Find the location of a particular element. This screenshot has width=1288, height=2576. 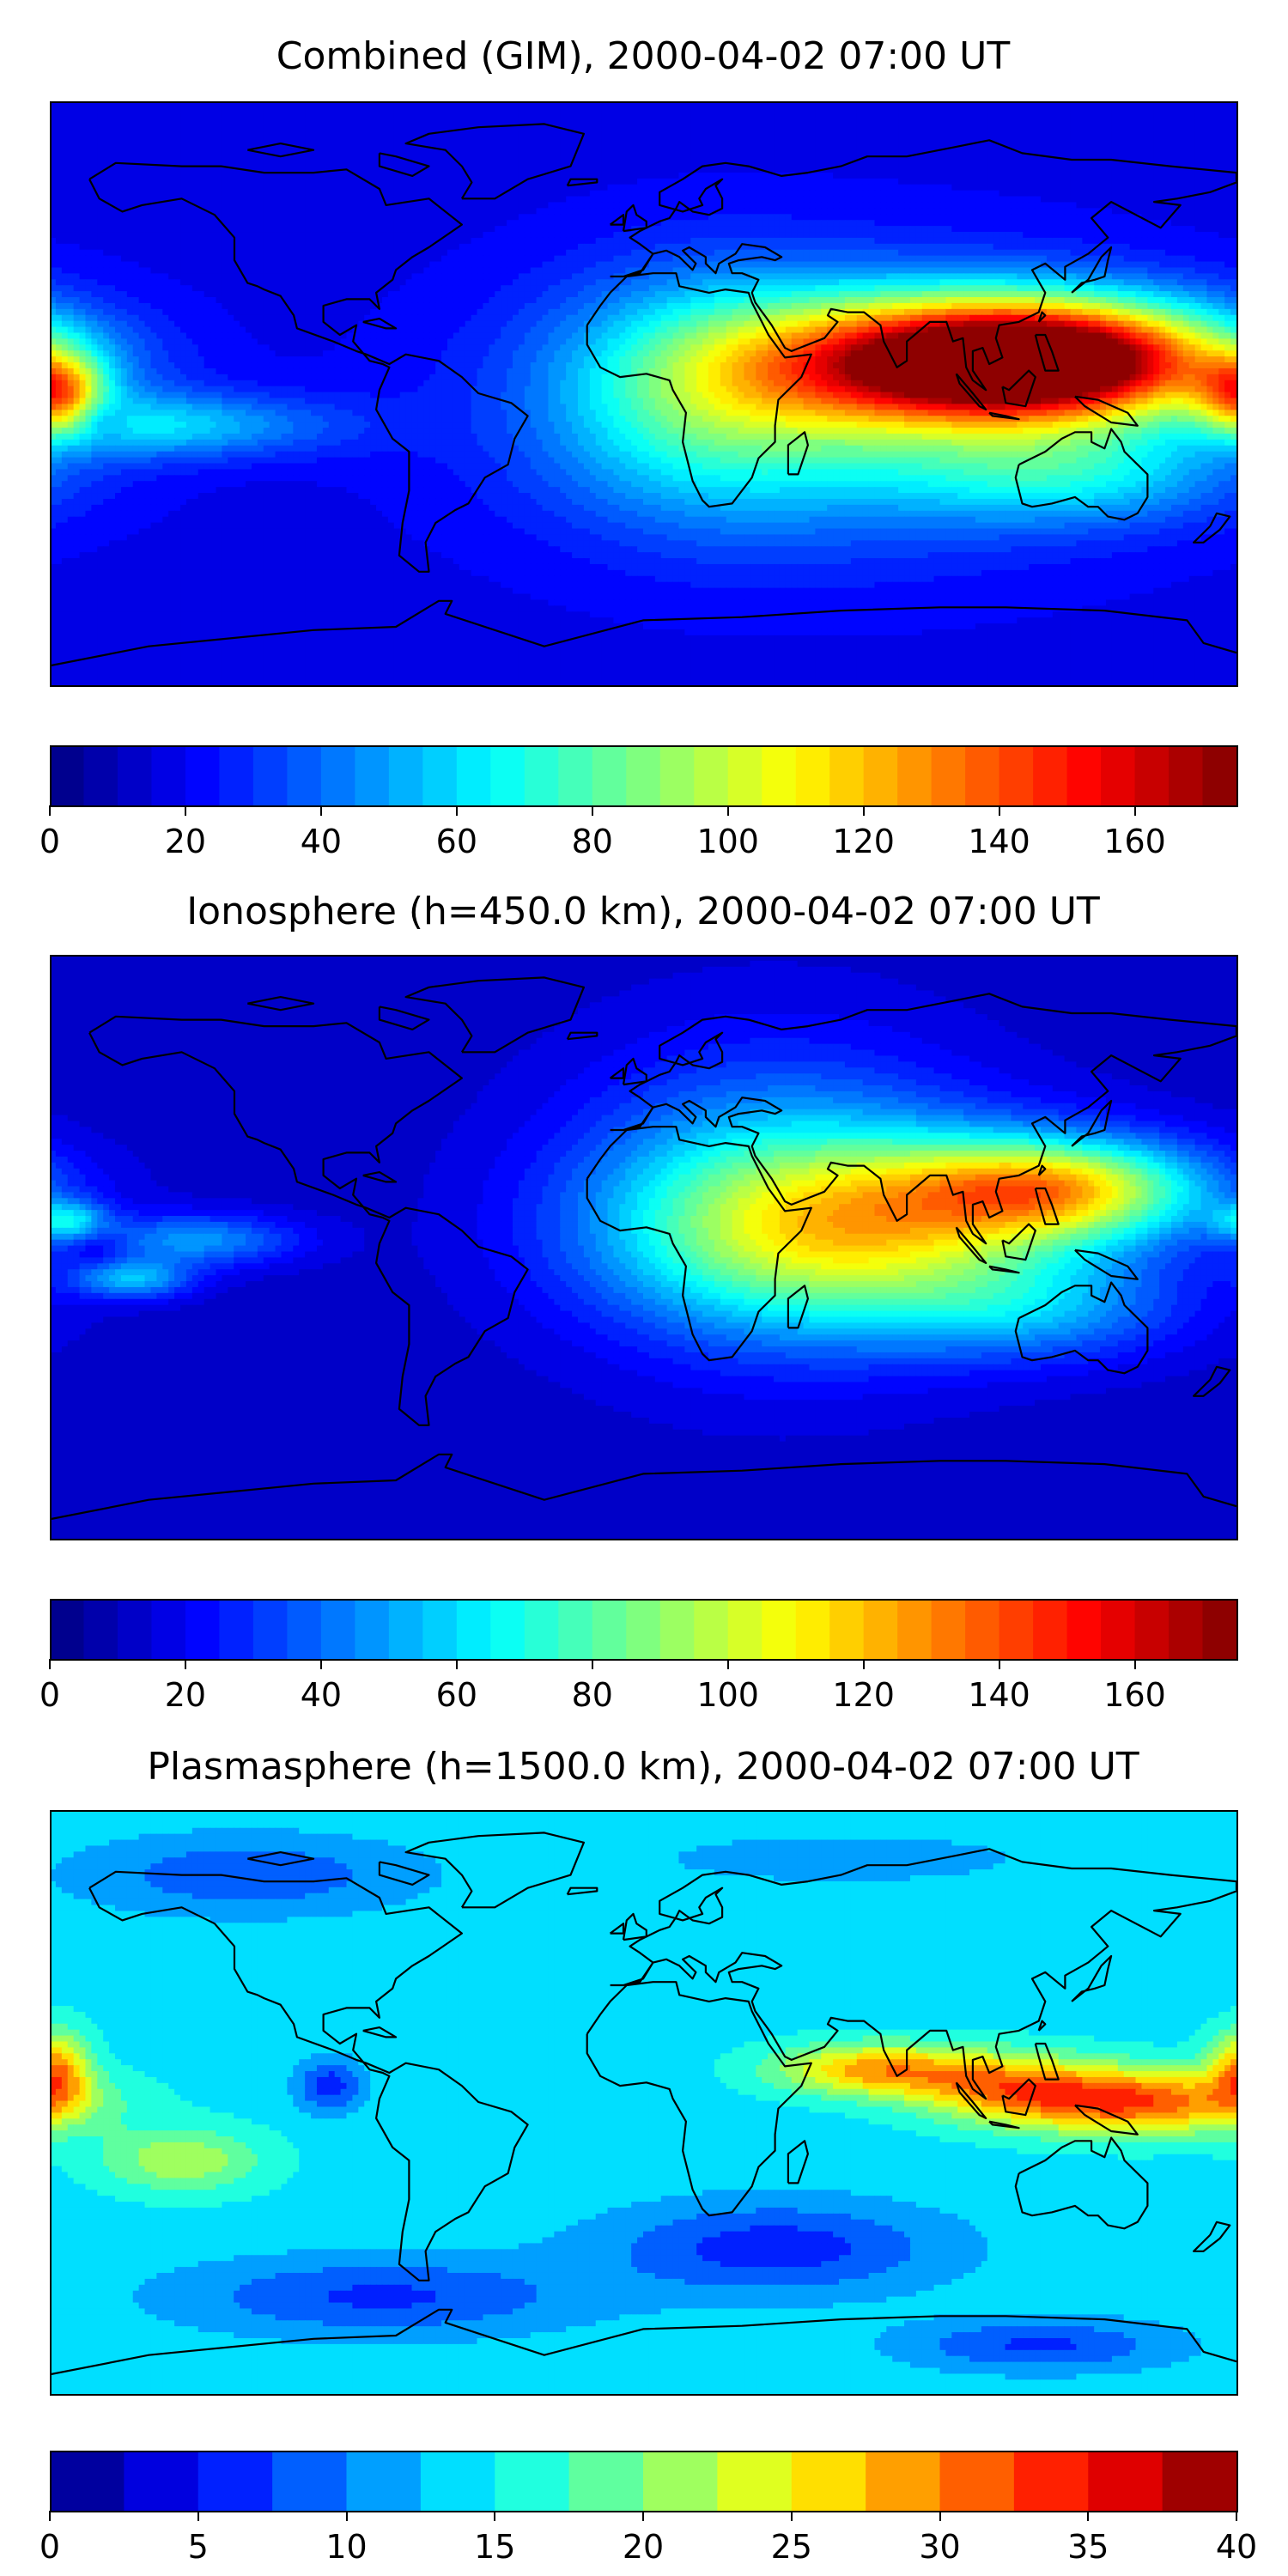

tick-label: 140 is located at coordinates (999, 1695).